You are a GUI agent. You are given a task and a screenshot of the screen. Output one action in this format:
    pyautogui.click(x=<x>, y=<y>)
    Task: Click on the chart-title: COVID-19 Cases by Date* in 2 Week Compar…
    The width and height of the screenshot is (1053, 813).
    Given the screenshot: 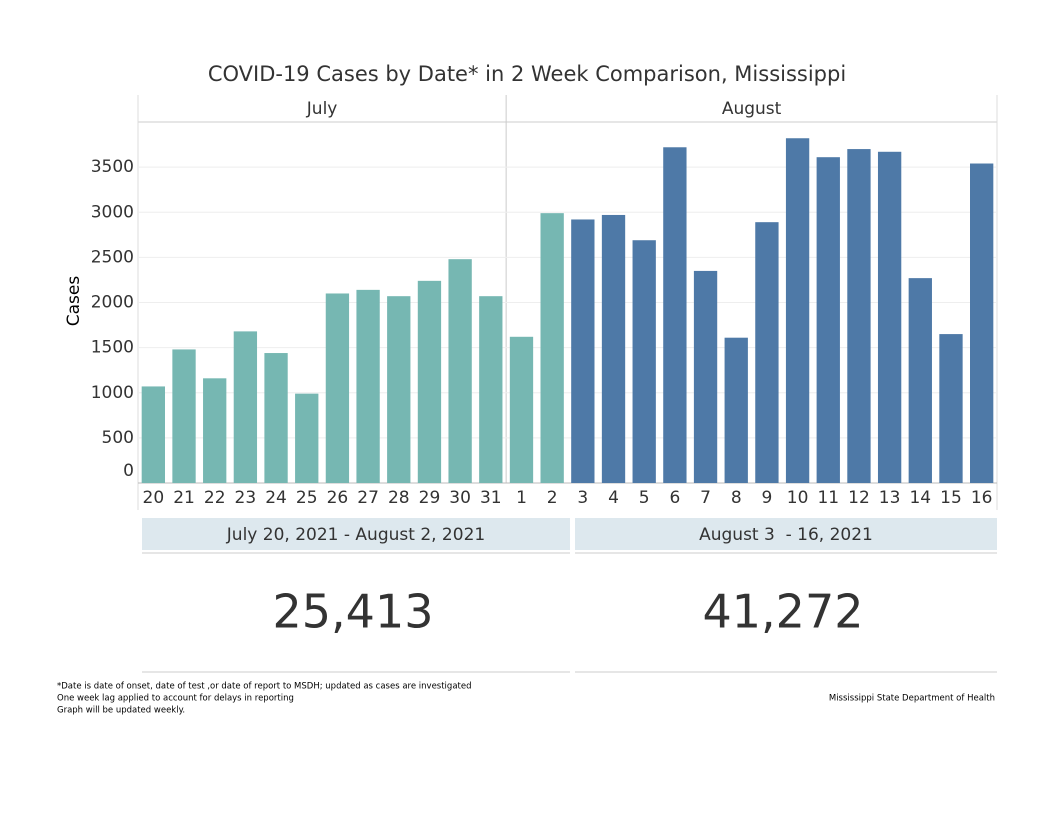 What is the action you would take?
    pyautogui.click(x=527, y=74)
    